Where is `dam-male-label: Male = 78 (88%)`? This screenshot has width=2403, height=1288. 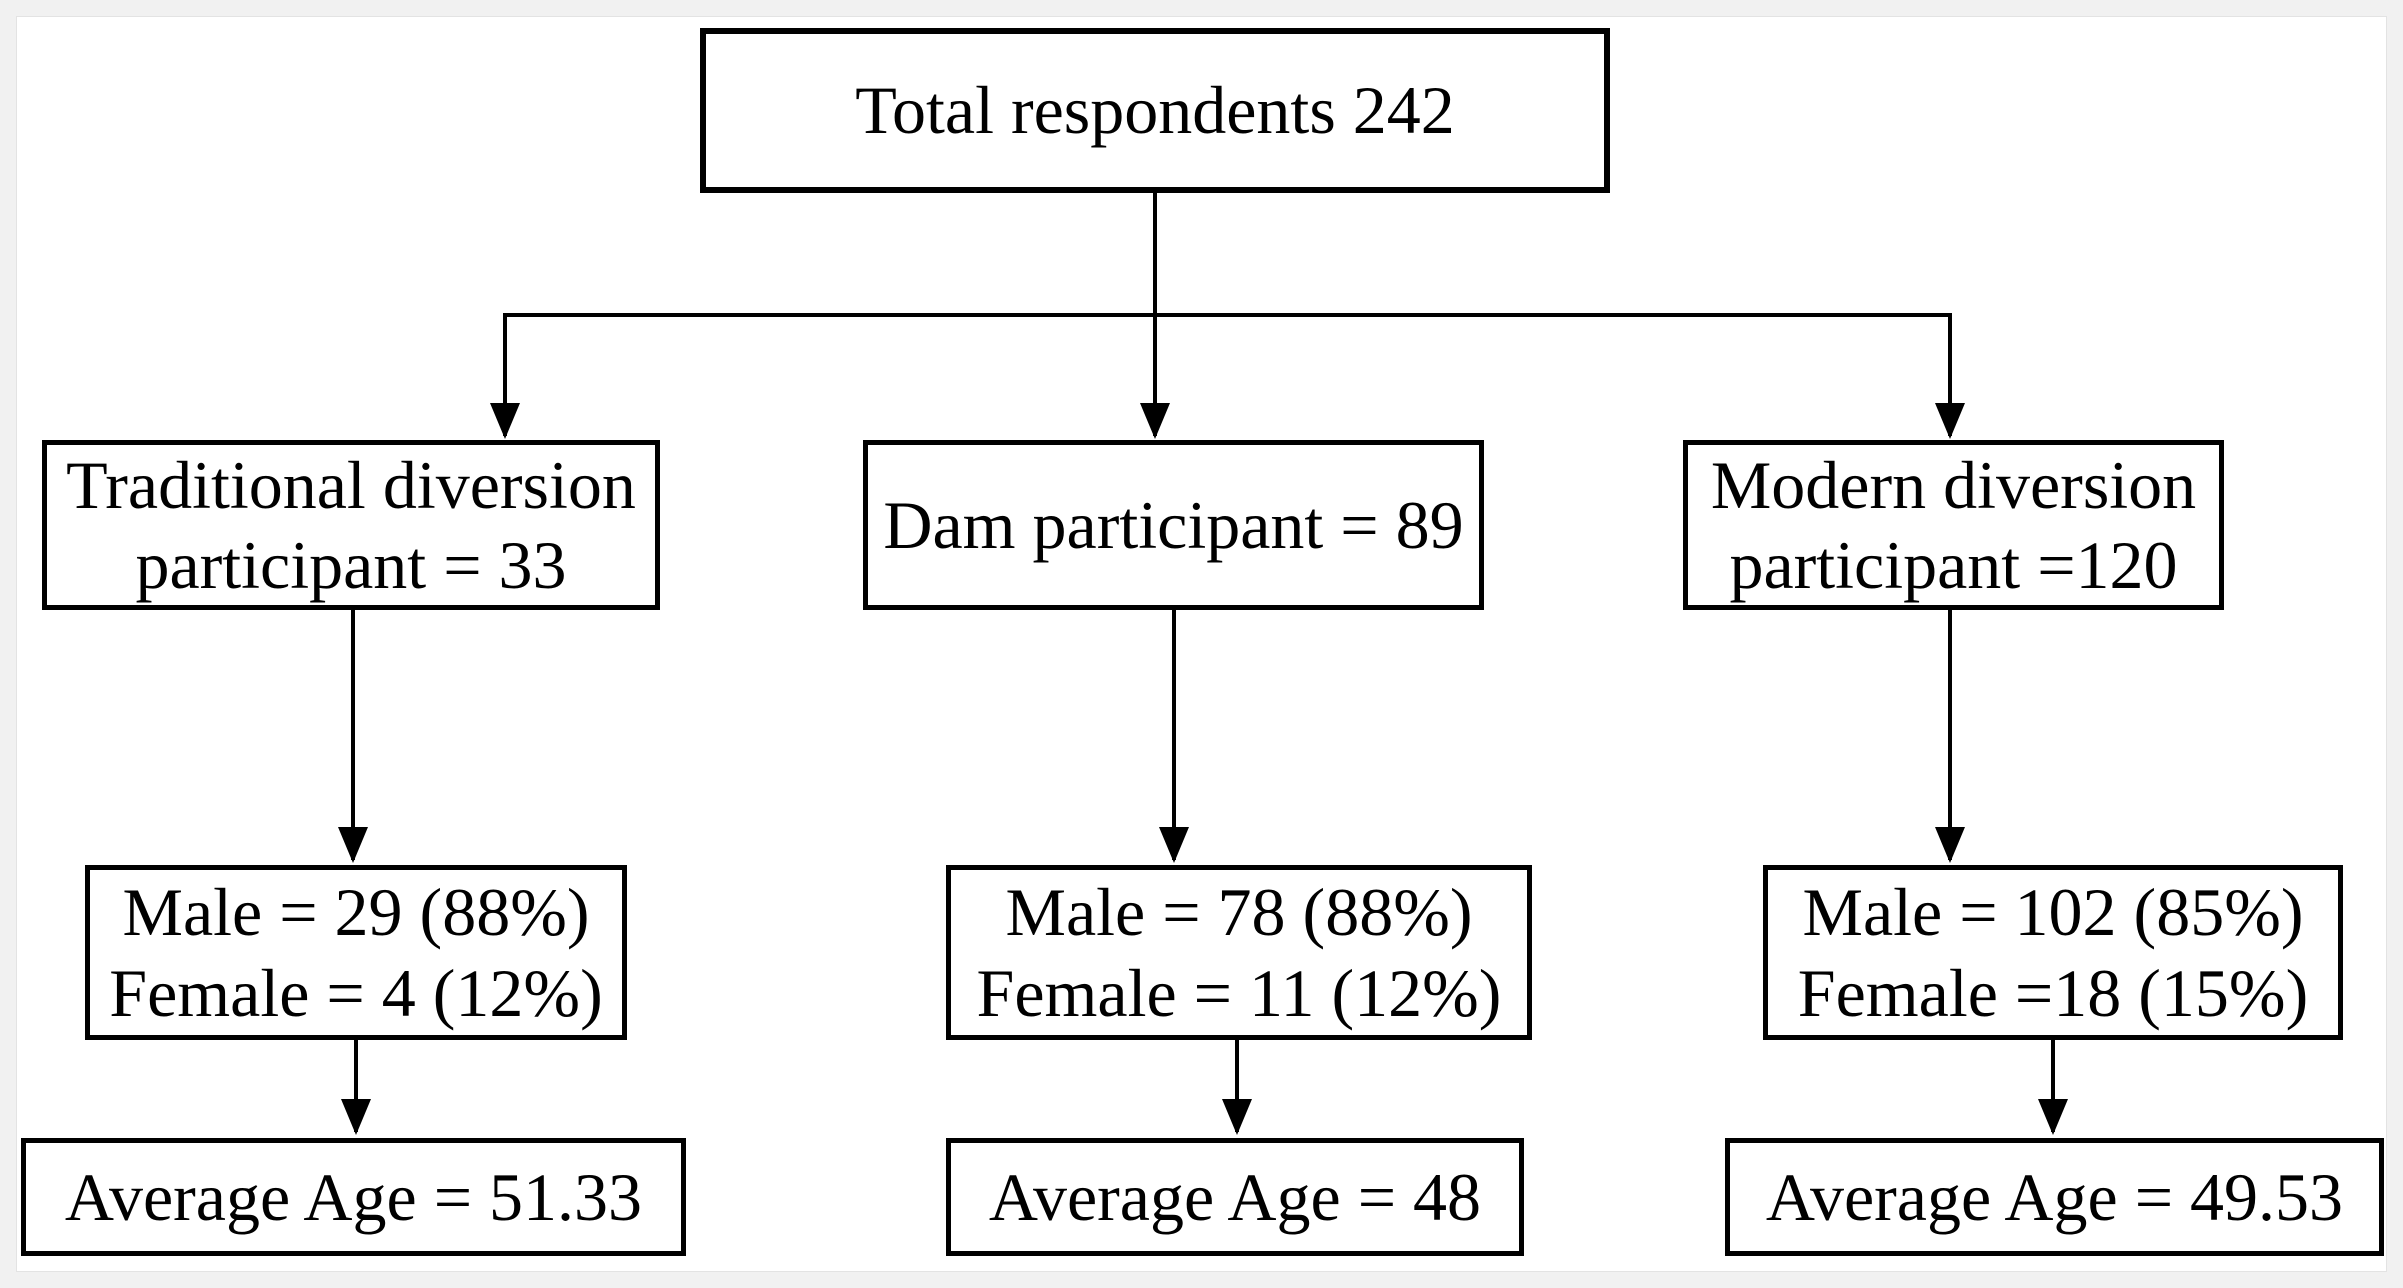
dam-male-label: Male = 78 (88%) is located at coordinates (1239, 912).